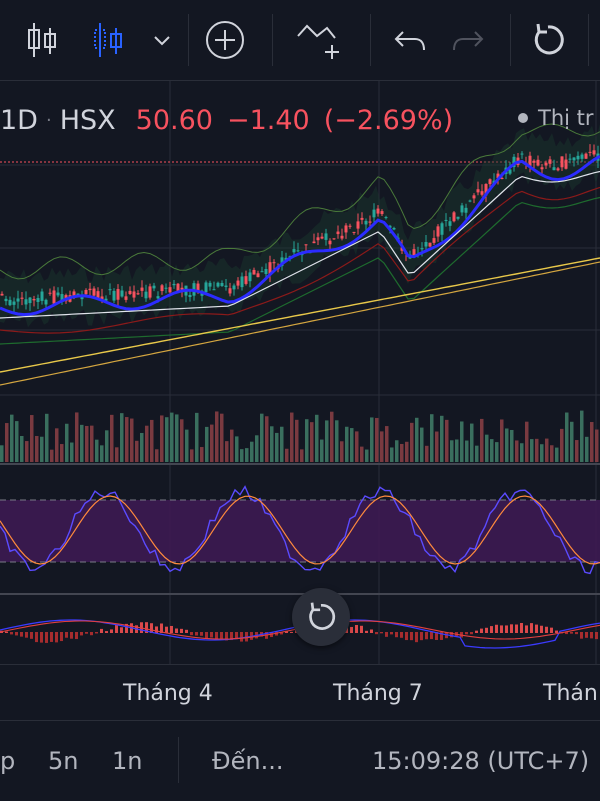 The height and width of the screenshot is (801, 600). What do you see at coordinates (42, 40) in the screenshot?
I see `candles-icon` at bounding box center [42, 40].